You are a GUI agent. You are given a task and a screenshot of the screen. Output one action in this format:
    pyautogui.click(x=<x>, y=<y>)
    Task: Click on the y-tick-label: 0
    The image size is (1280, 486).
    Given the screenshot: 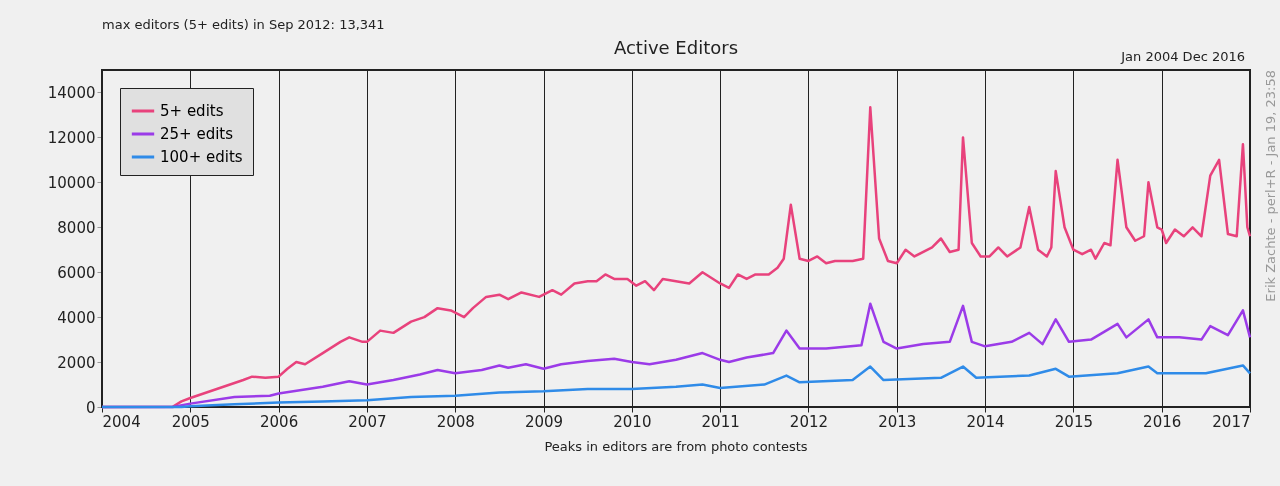 What is the action you would take?
    pyautogui.click(x=90, y=407)
    